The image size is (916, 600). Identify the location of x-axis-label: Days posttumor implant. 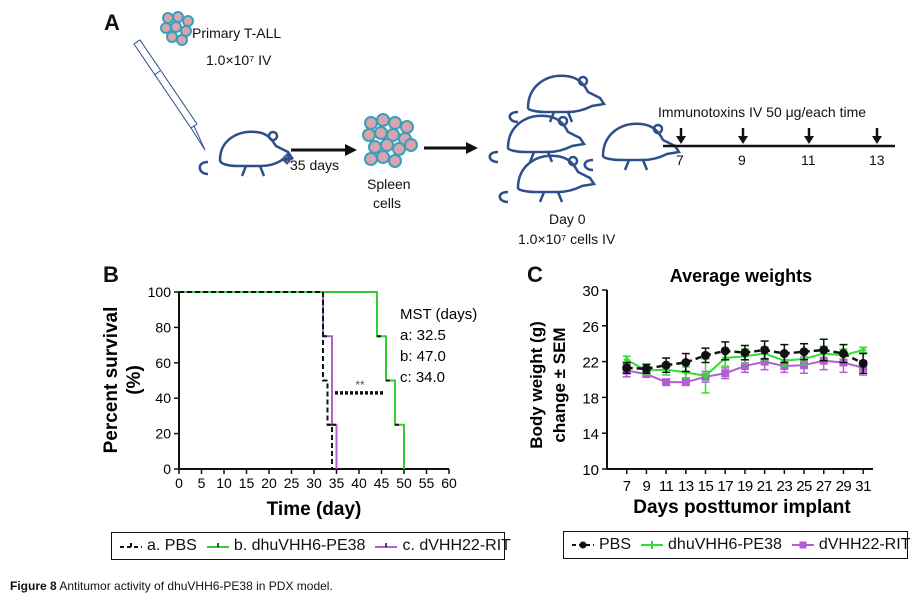
(742, 507).